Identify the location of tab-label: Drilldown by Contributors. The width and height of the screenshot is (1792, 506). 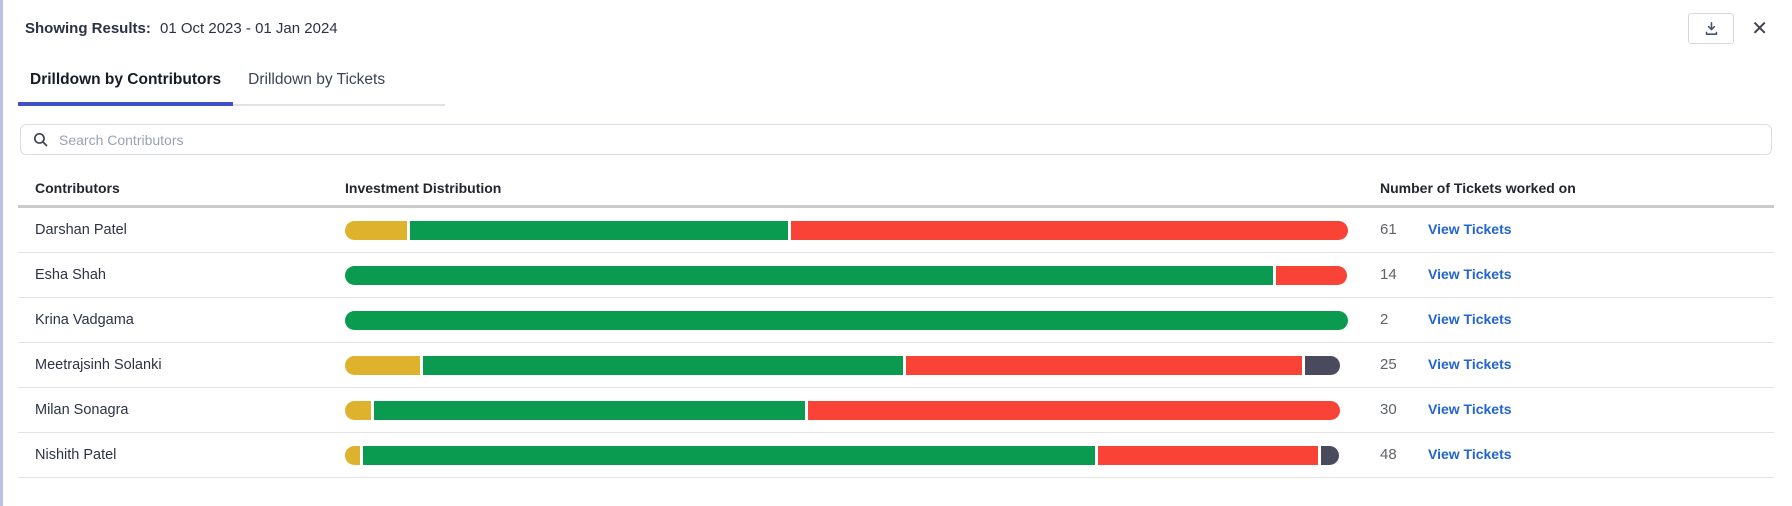
(126, 79).